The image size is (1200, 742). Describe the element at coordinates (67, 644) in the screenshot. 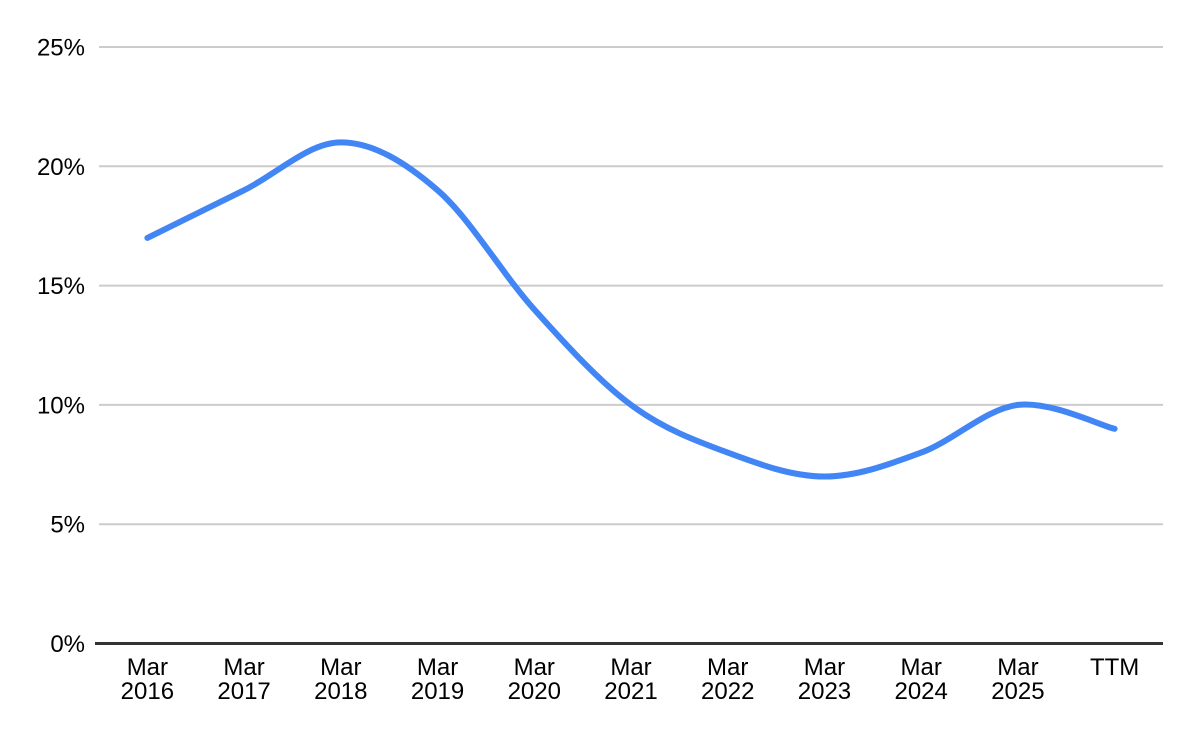

I see `y-axis-tick-label: 0%` at that location.